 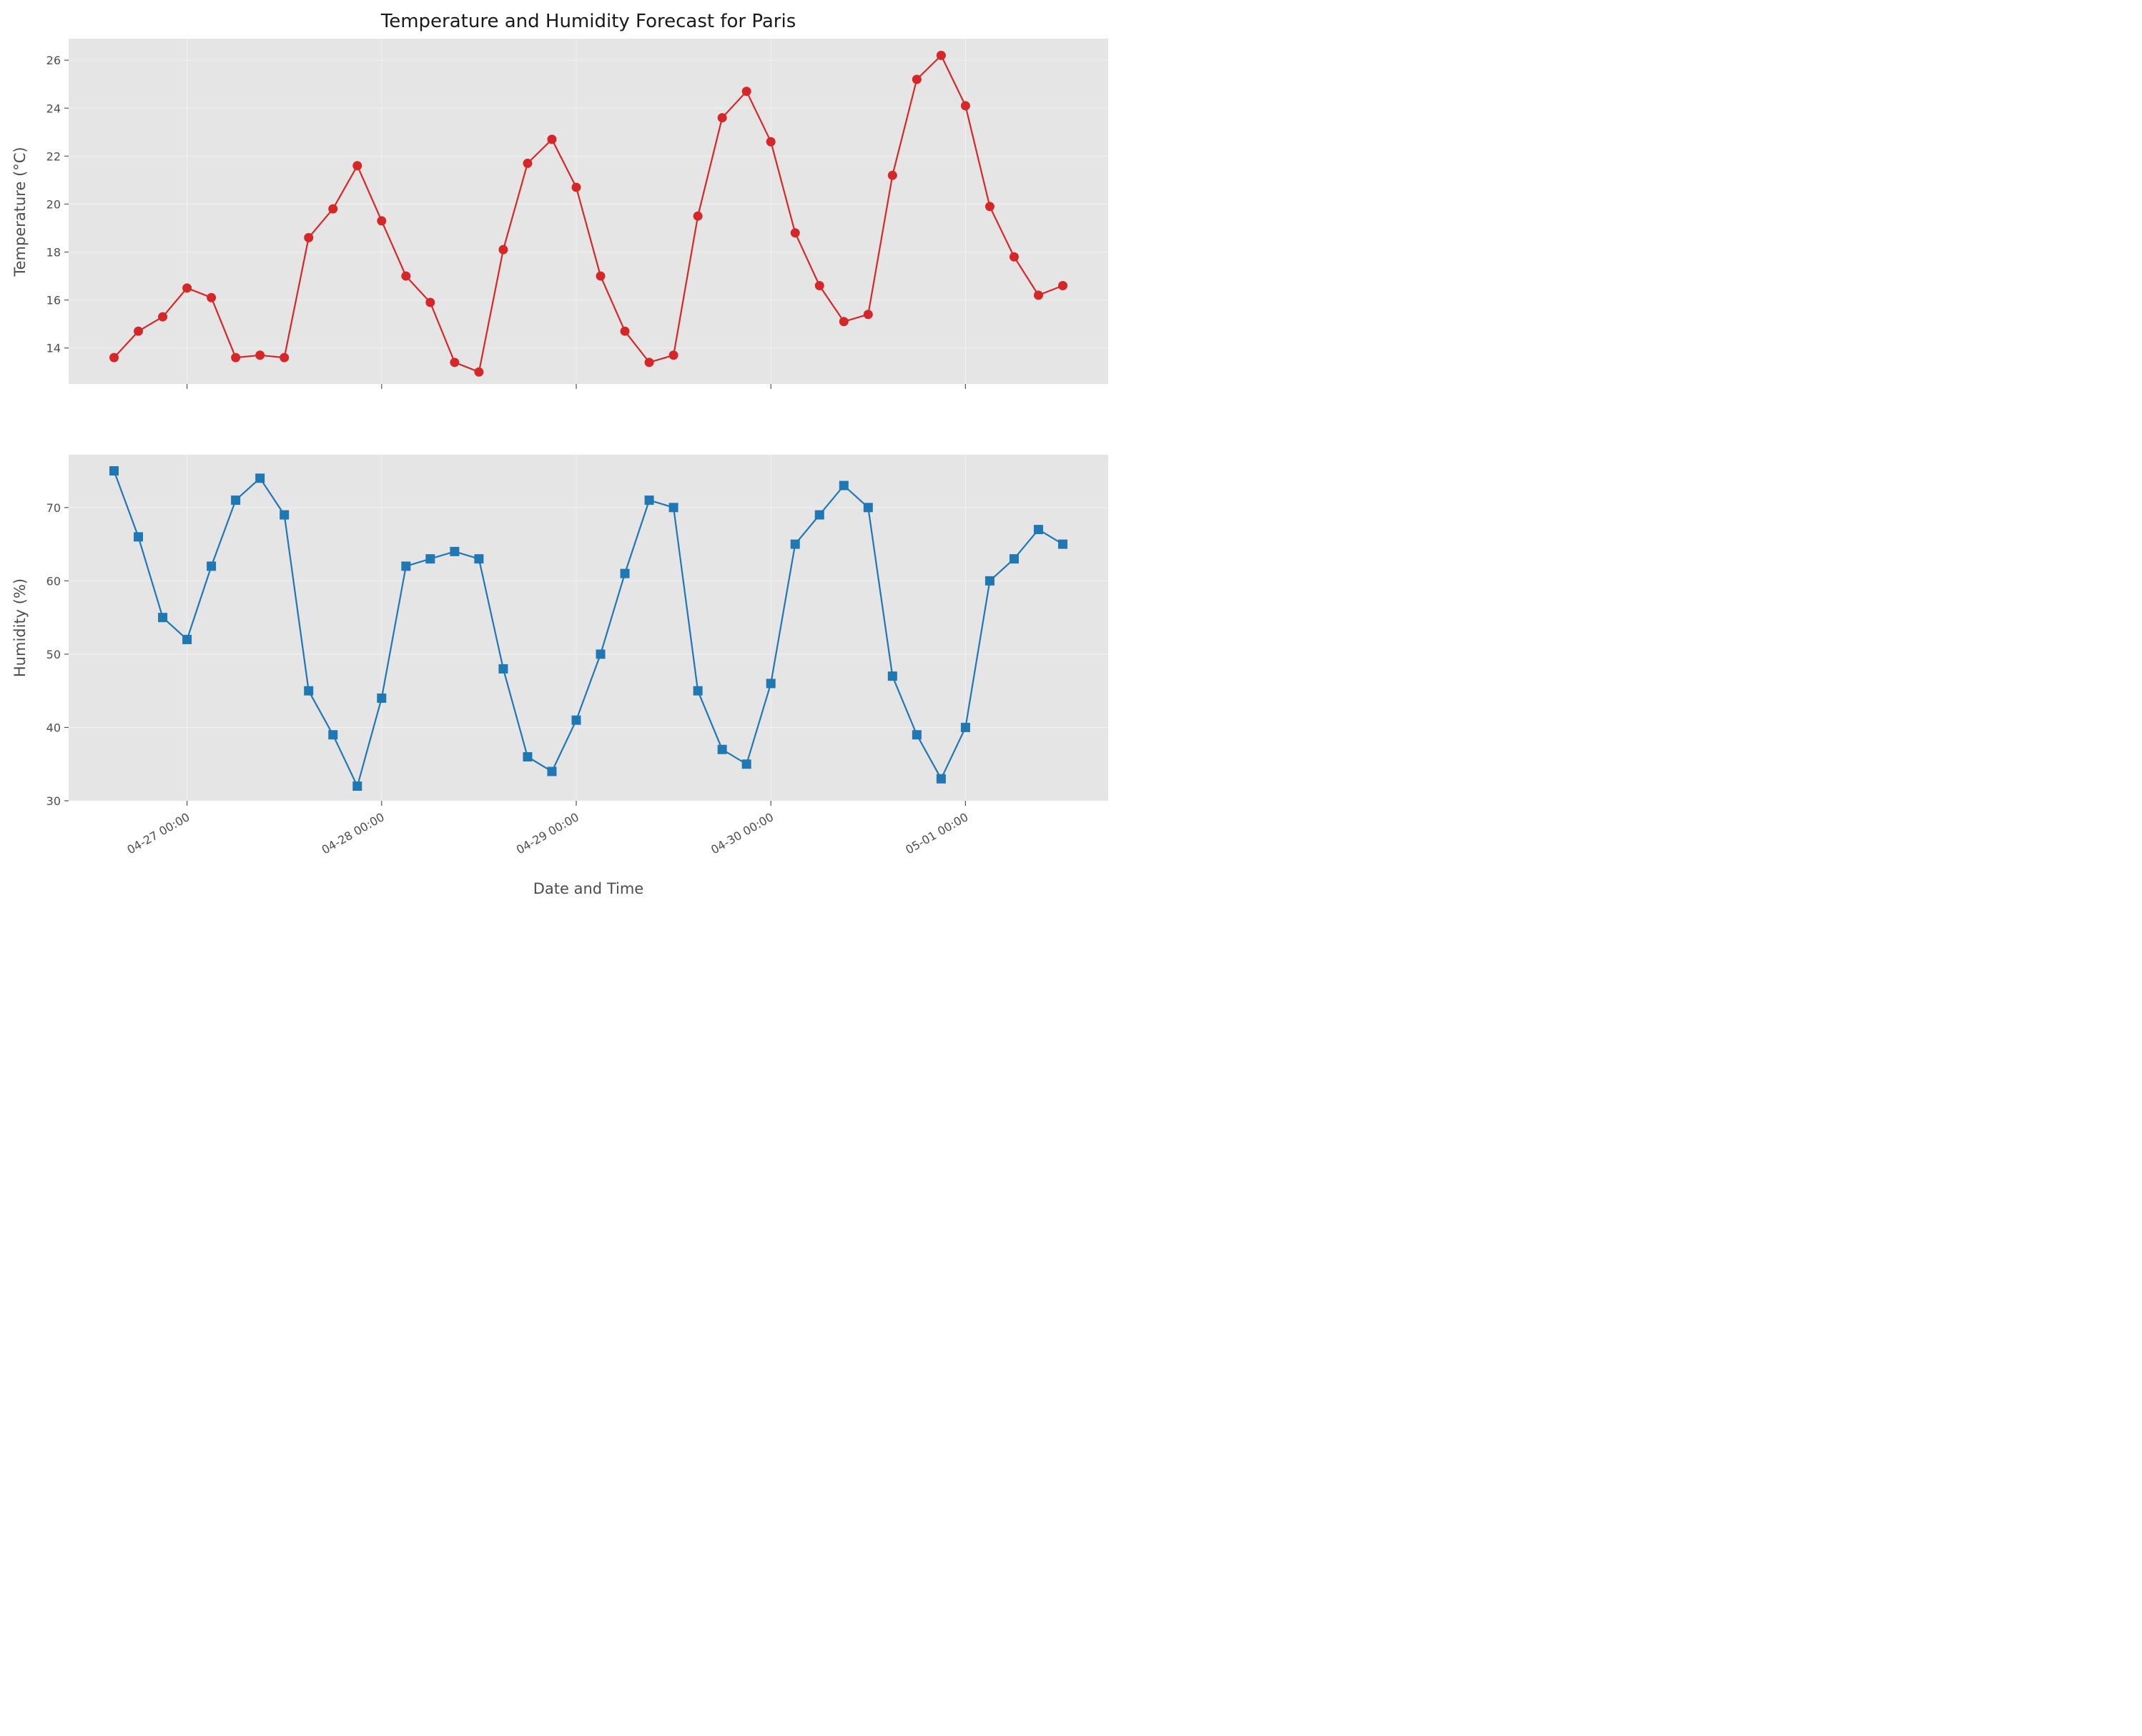 What do you see at coordinates (547, 834) in the screenshot?
I see `x-tick-label: 04-29 00:00` at bounding box center [547, 834].